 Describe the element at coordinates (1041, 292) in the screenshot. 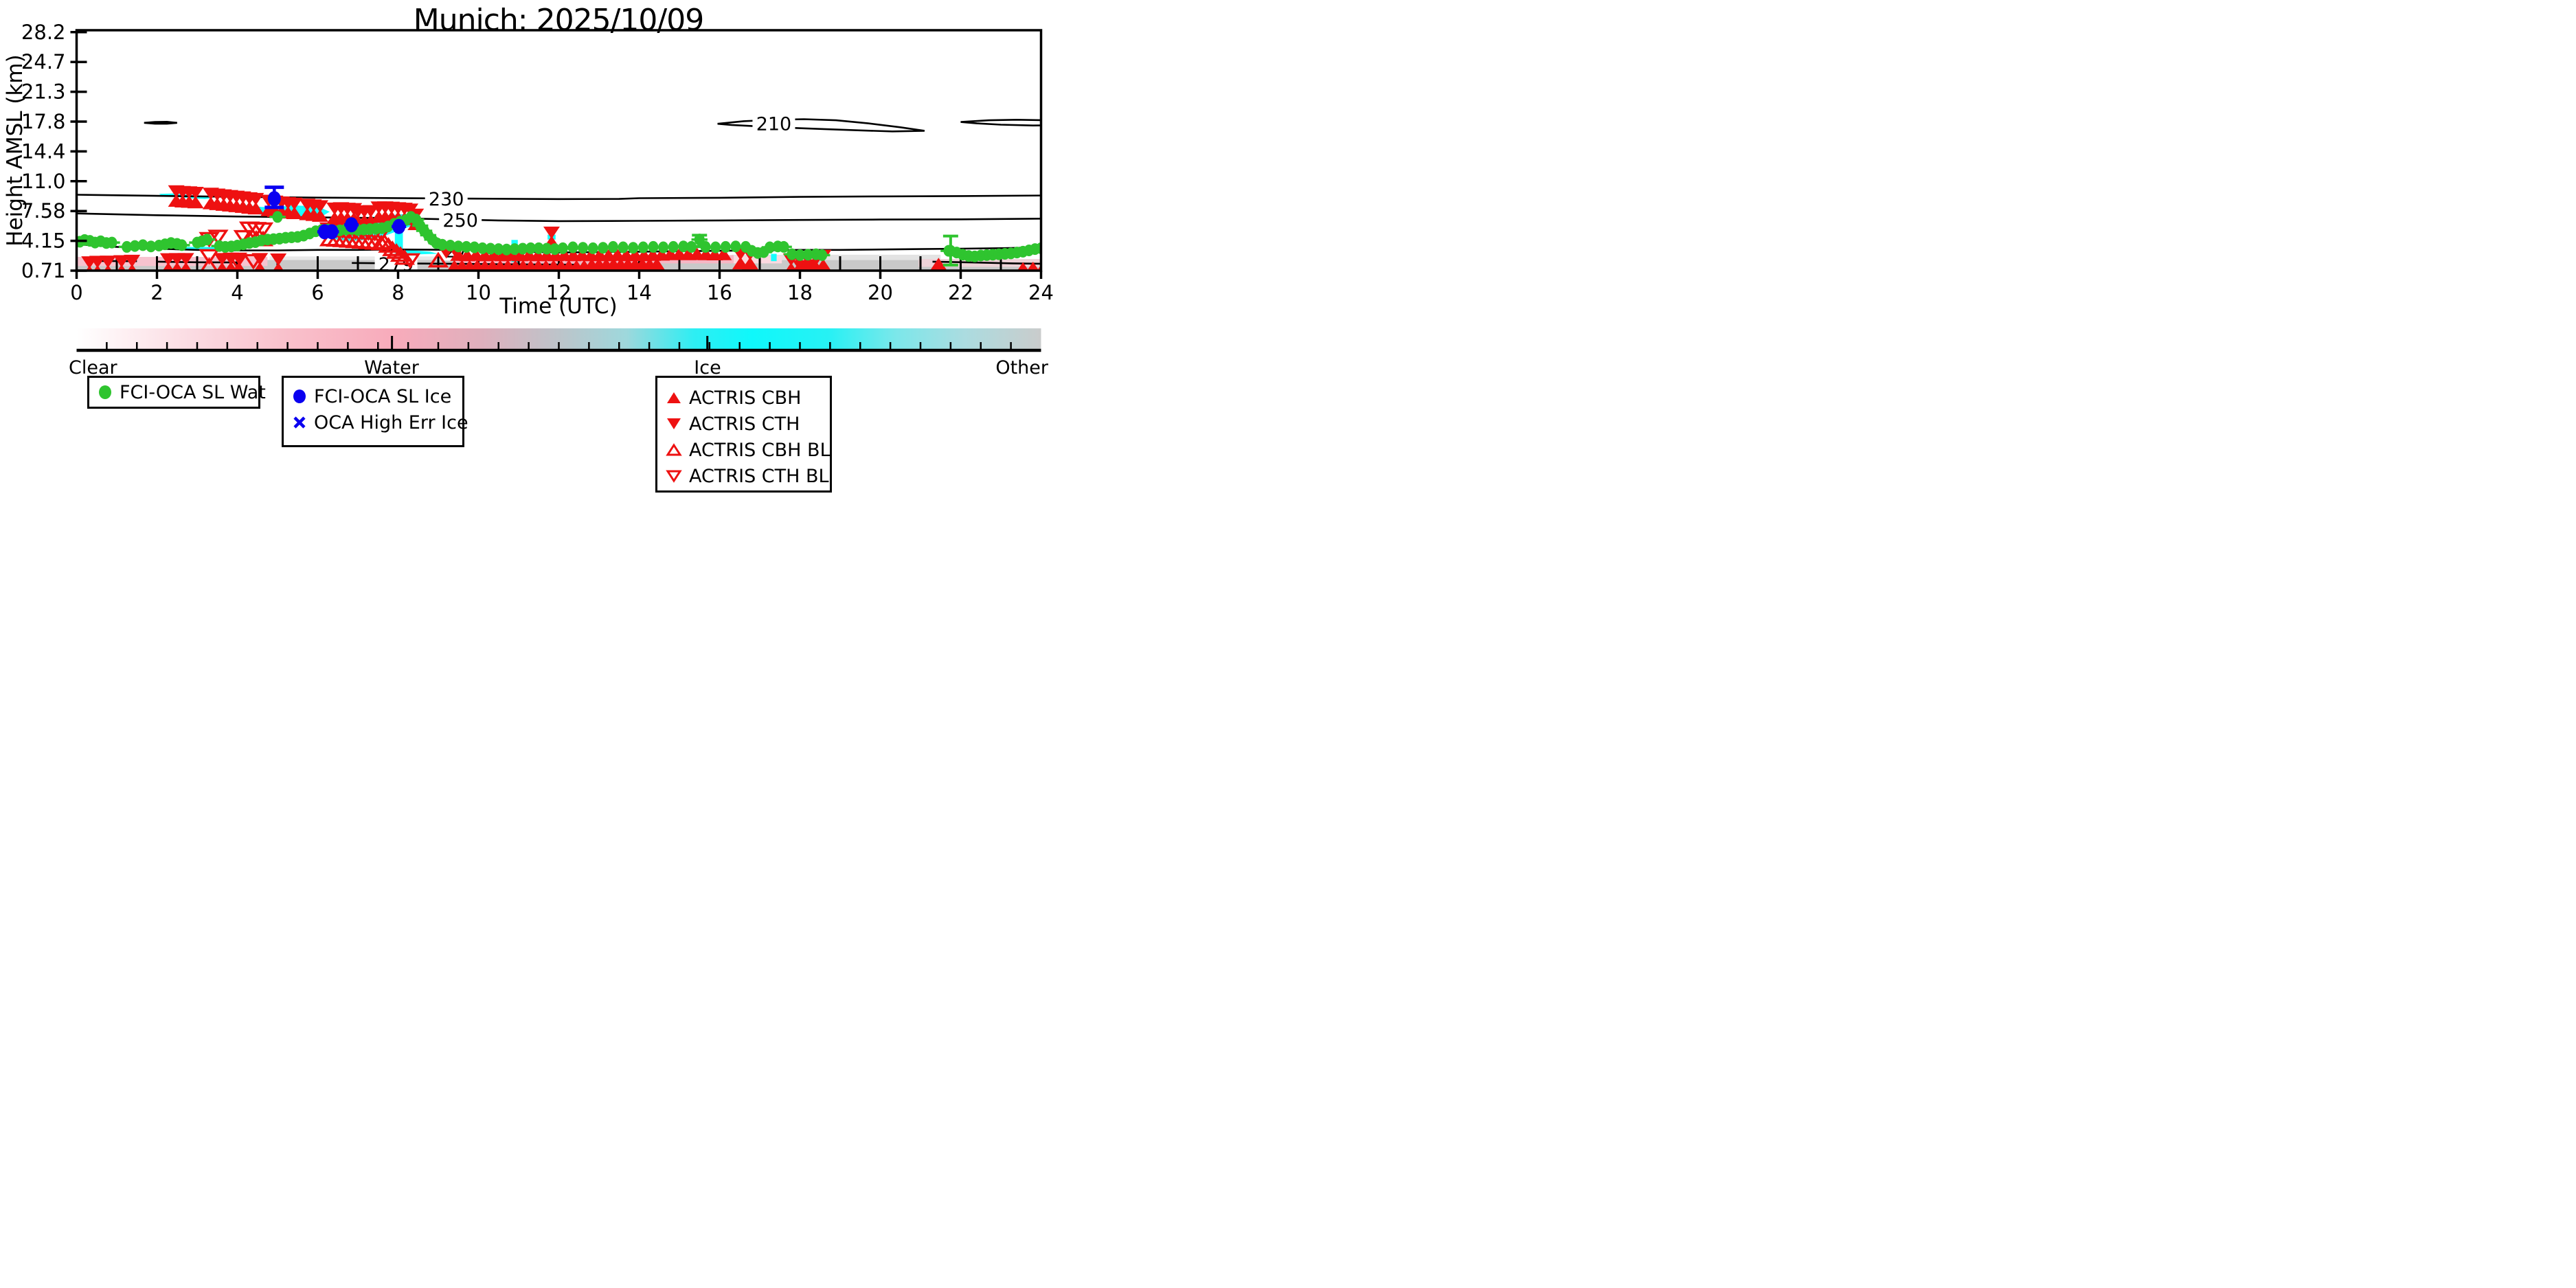

I see `svg-text: 24` at that location.